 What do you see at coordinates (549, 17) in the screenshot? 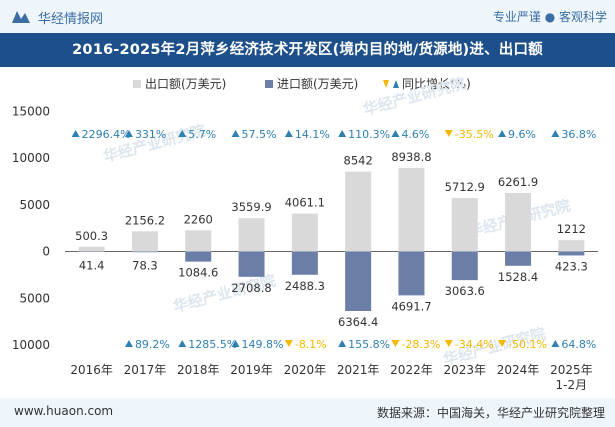
I see `tagline: 专业严谨 ● 客观科学` at bounding box center [549, 17].